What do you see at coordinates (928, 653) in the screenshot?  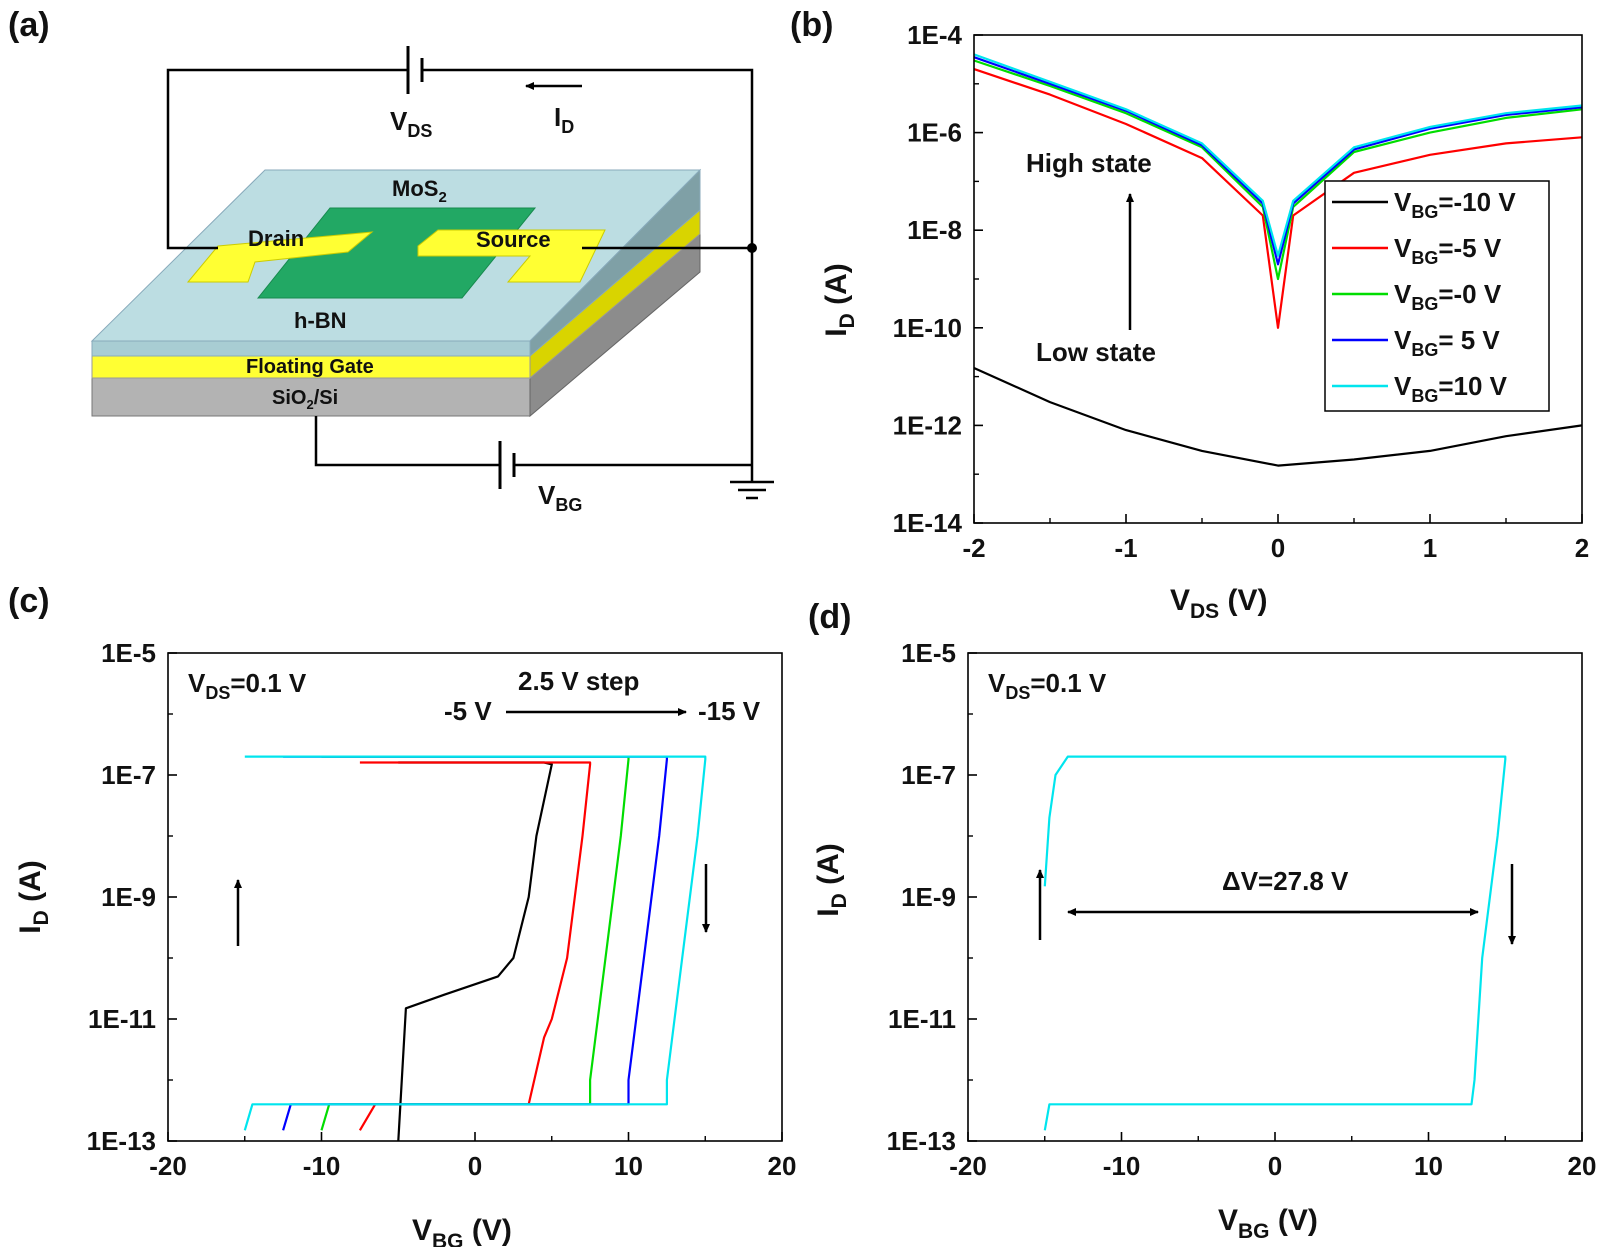 I see `y-tick-label-d: 1E-5` at bounding box center [928, 653].